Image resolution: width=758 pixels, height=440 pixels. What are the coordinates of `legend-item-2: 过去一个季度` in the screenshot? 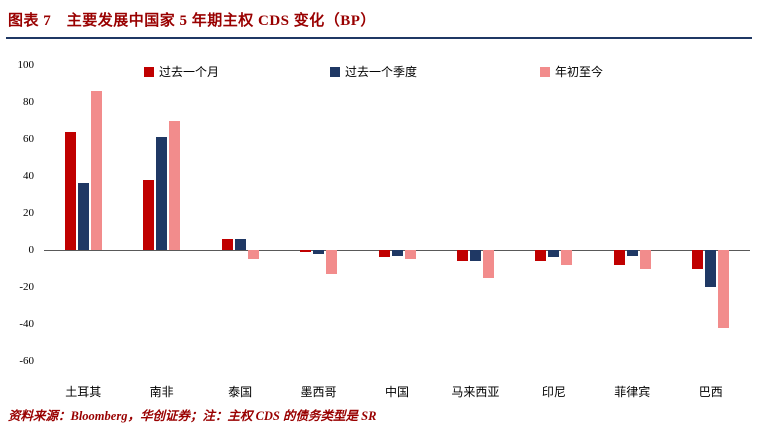 It's located at (373, 71).